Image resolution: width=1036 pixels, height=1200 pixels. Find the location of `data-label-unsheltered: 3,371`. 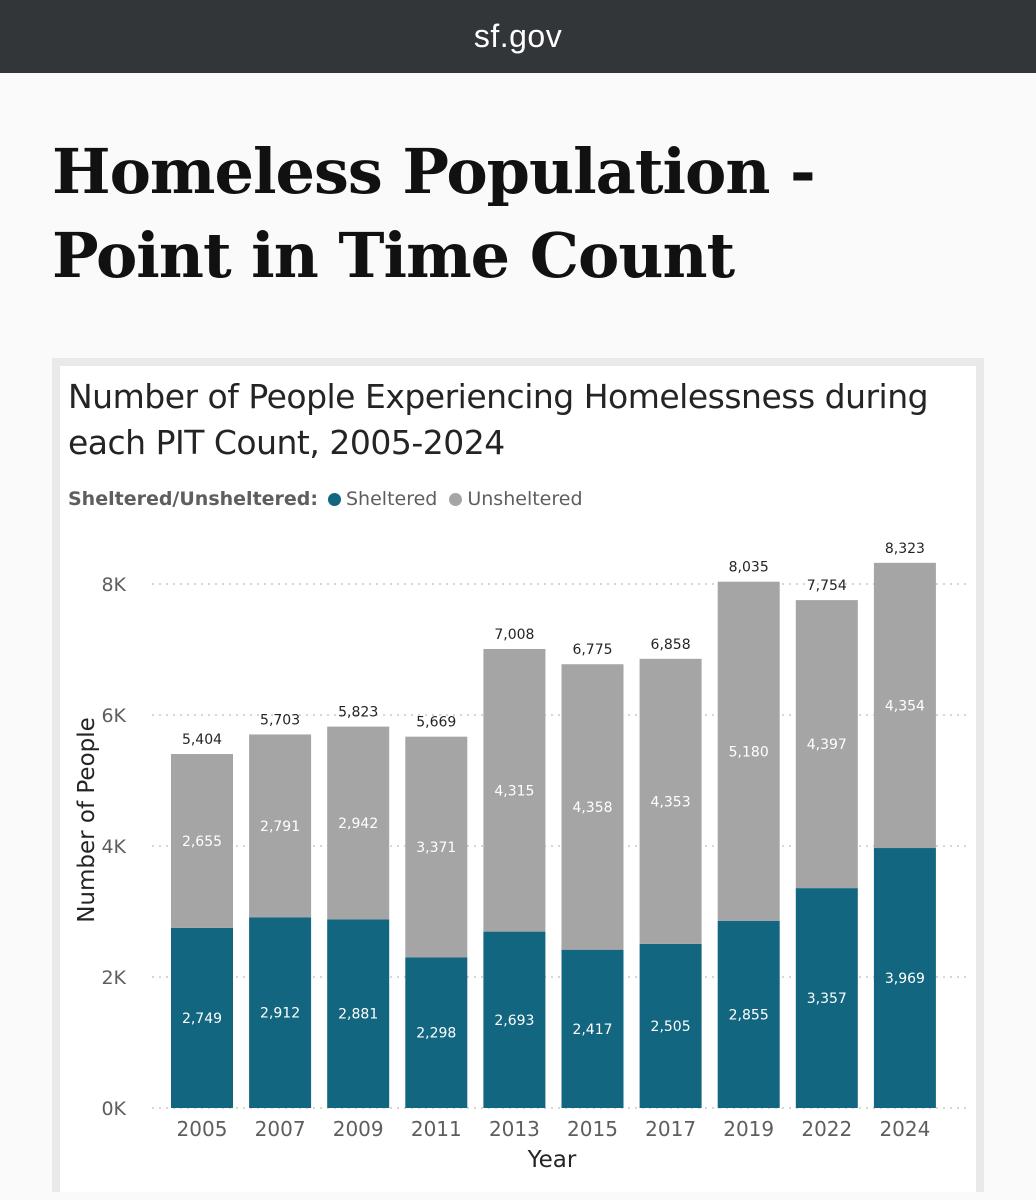

data-label-unsheltered: 3,371 is located at coordinates (436, 848).